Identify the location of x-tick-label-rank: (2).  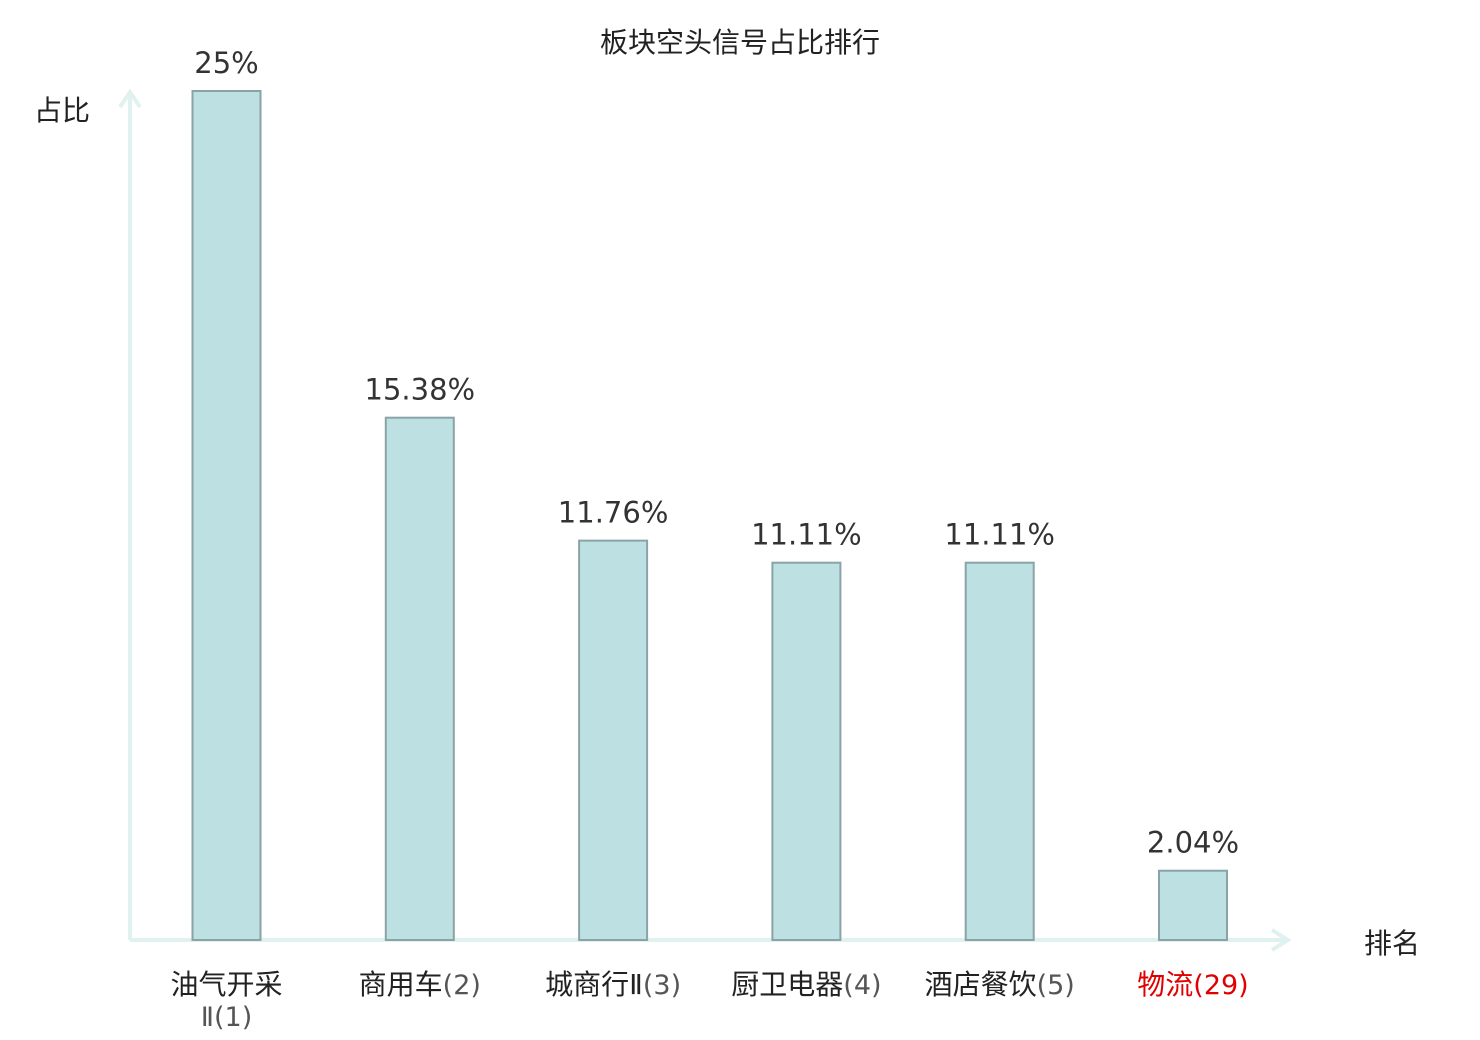
(462, 985).